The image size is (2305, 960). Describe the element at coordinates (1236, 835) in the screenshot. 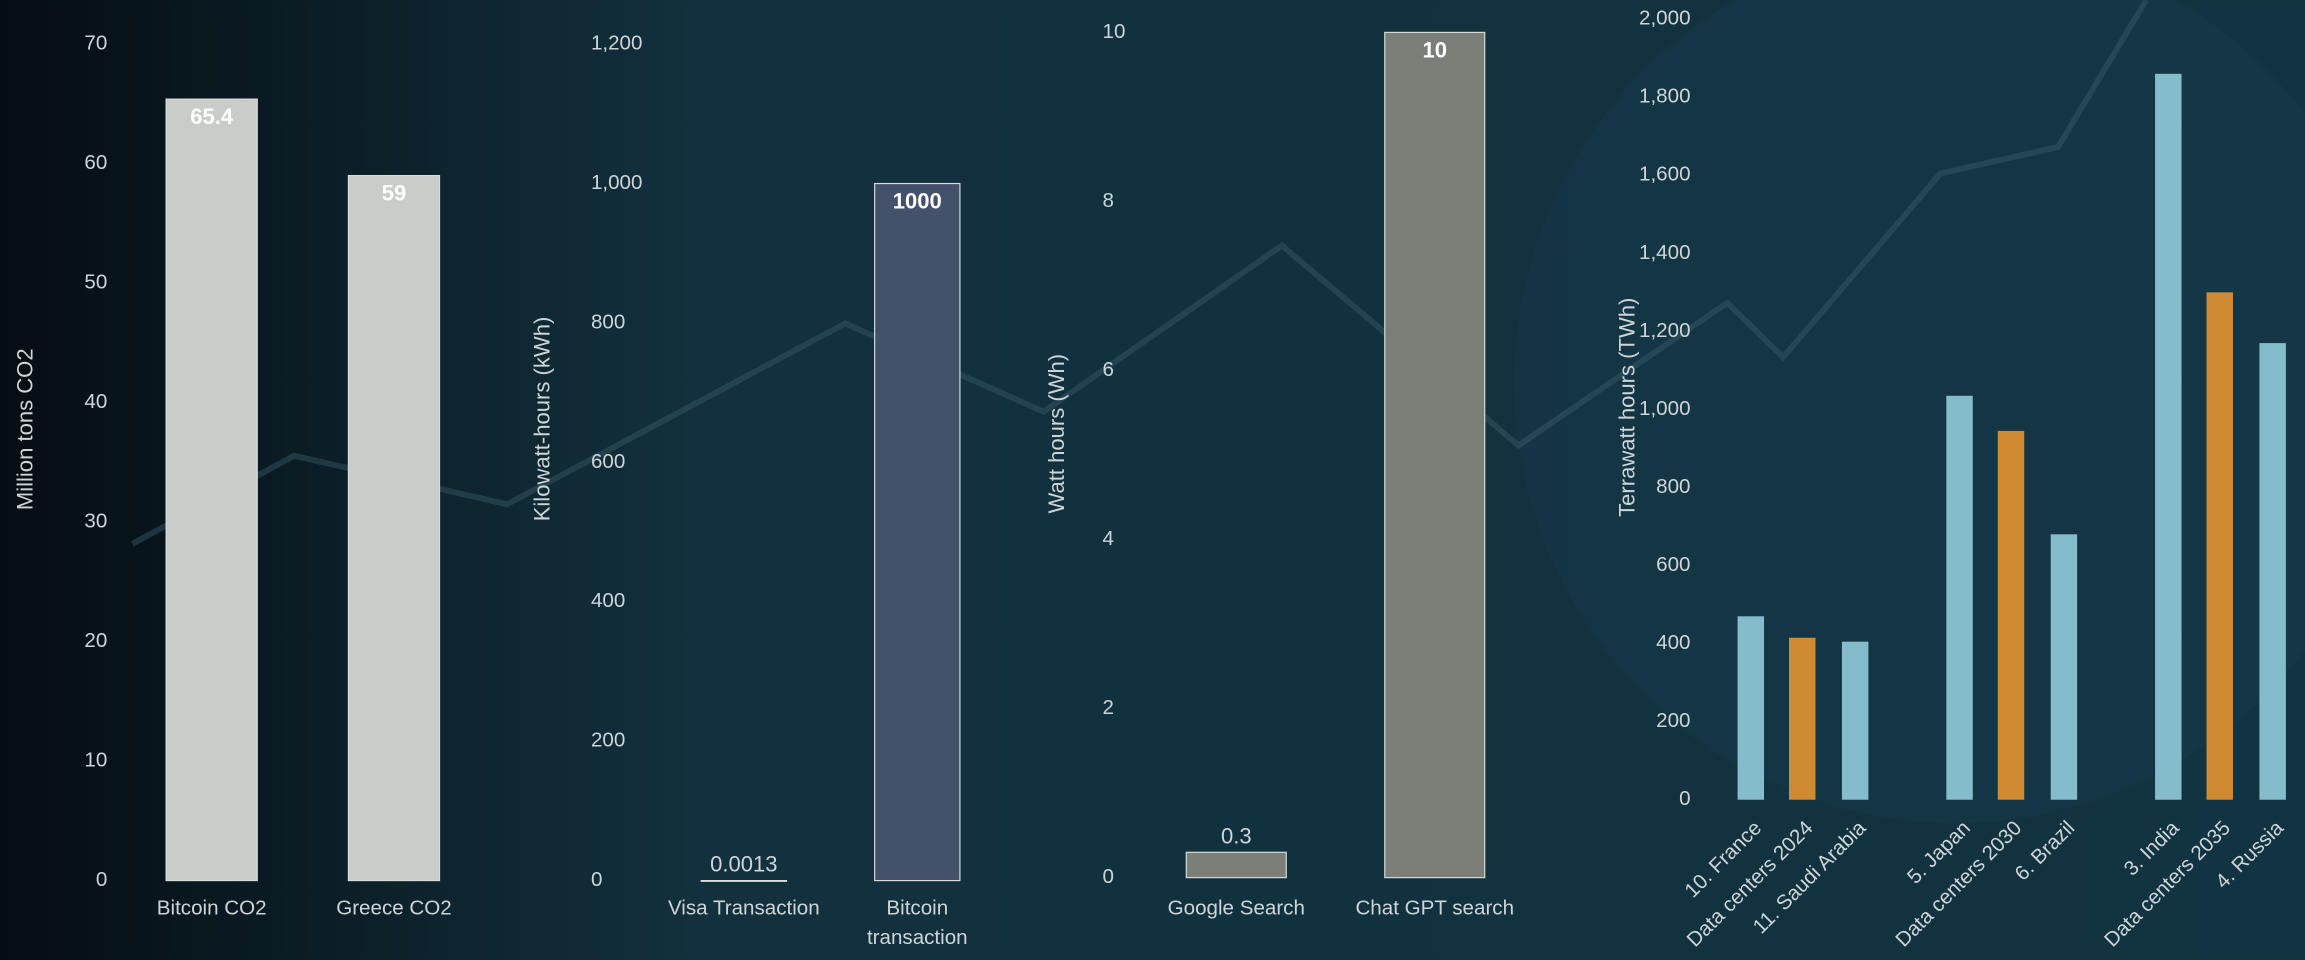

I see `data-label: 0.3` at that location.